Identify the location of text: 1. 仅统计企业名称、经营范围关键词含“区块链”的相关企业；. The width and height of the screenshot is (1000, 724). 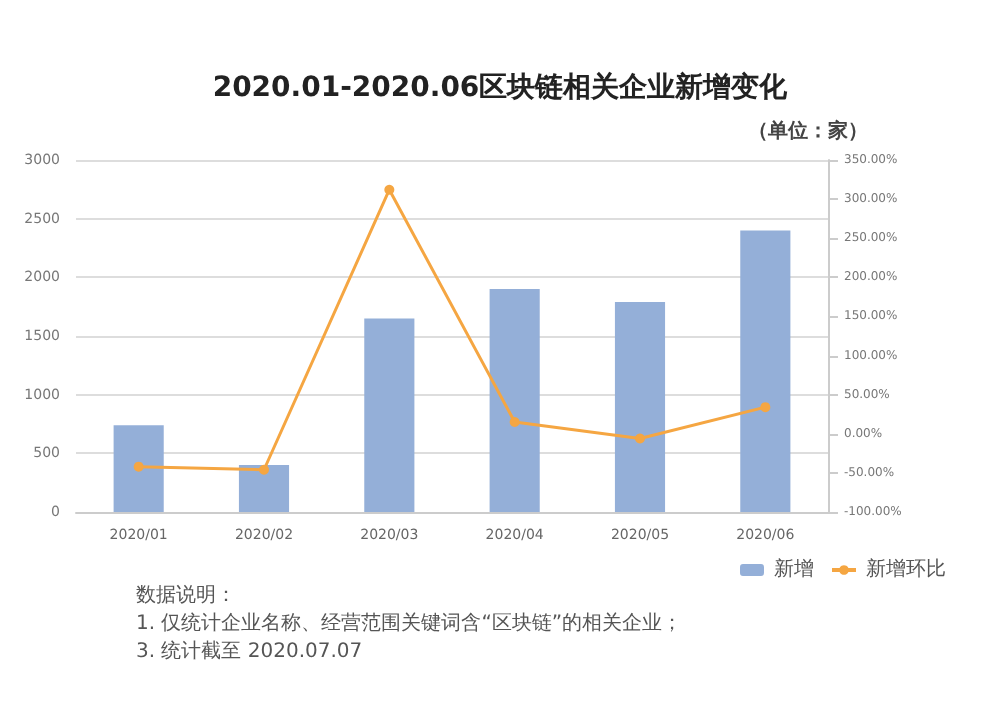
(409, 623).